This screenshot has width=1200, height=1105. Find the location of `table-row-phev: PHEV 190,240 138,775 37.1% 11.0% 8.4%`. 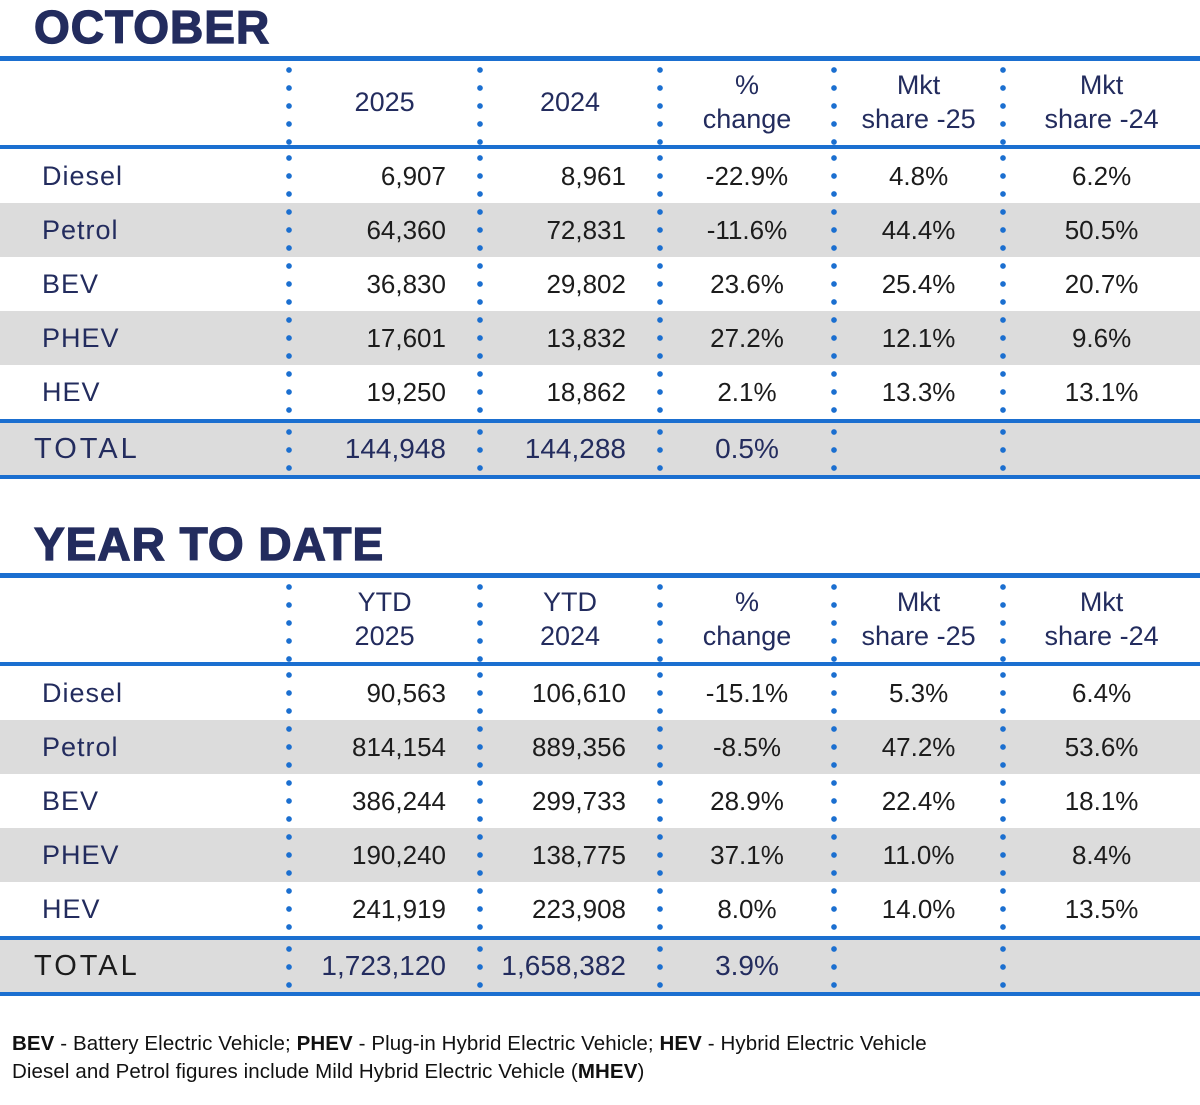

table-row-phev: PHEV 190,240 138,775 37.1% 11.0% 8.4% is located at coordinates (600, 855).